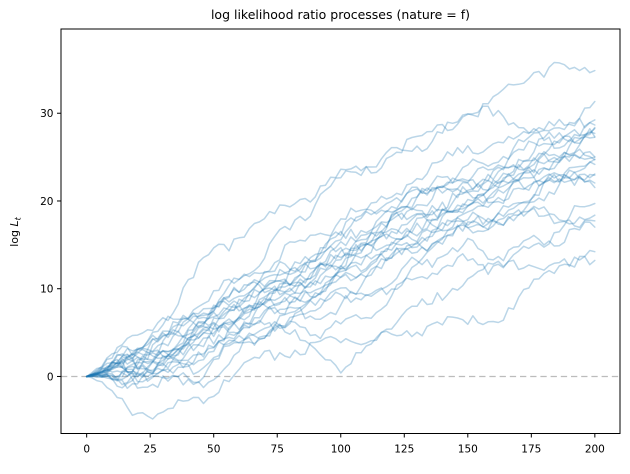  What do you see at coordinates (404, 450) in the screenshot?
I see `x-tick-label: 125` at bounding box center [404, 450].